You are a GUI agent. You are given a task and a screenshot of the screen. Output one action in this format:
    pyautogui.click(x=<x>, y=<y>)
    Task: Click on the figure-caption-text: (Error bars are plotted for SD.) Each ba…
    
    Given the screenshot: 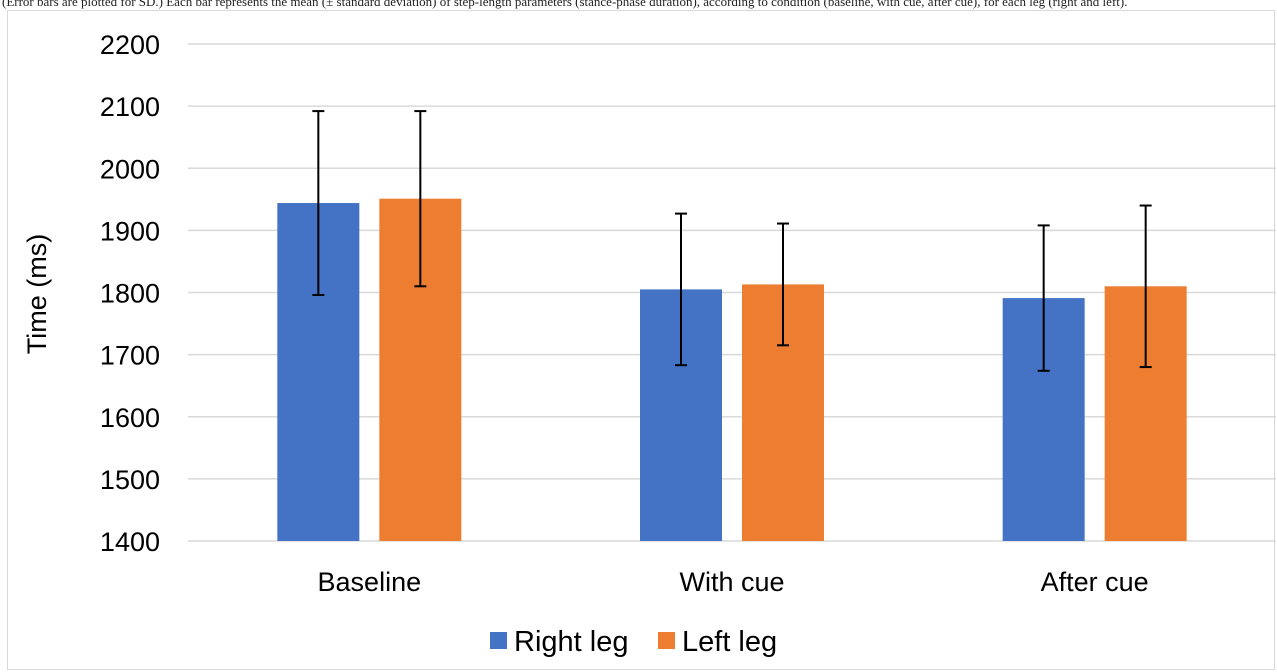 What is the action you would take?
    pyautogui.click(x=565, y=4)
    